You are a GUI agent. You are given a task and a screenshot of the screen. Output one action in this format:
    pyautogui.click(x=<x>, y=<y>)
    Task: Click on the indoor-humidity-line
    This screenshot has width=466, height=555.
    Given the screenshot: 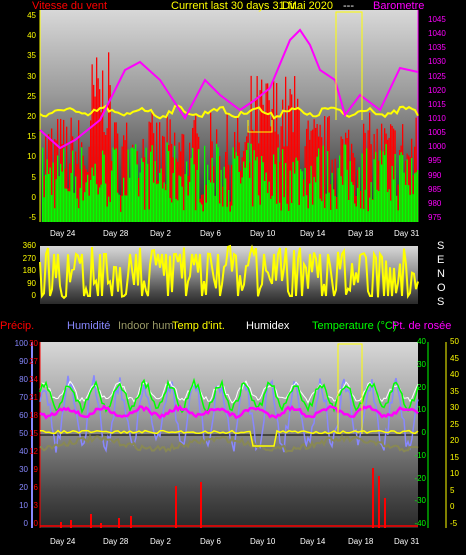 What is the action you would take?
    pyautogui.click(x=229, y=443)
    